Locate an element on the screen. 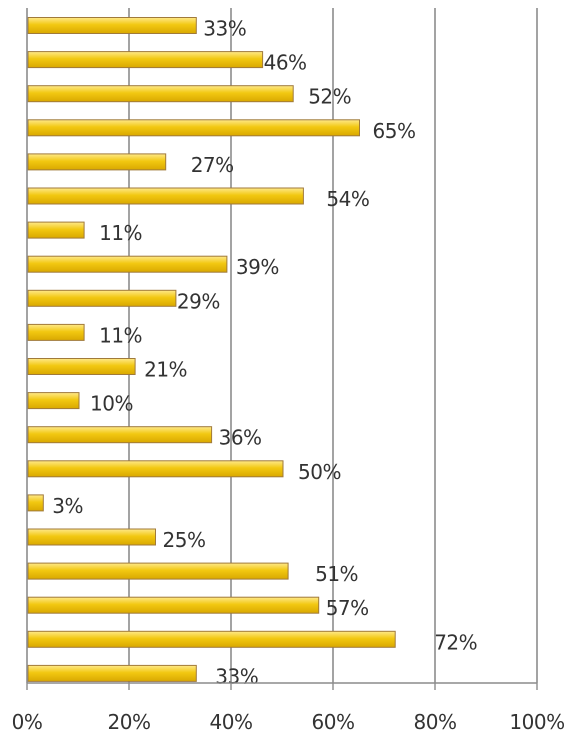 The image size is (578, 739). x-tick-label-40: 40% is located at coordinates (231, 722).